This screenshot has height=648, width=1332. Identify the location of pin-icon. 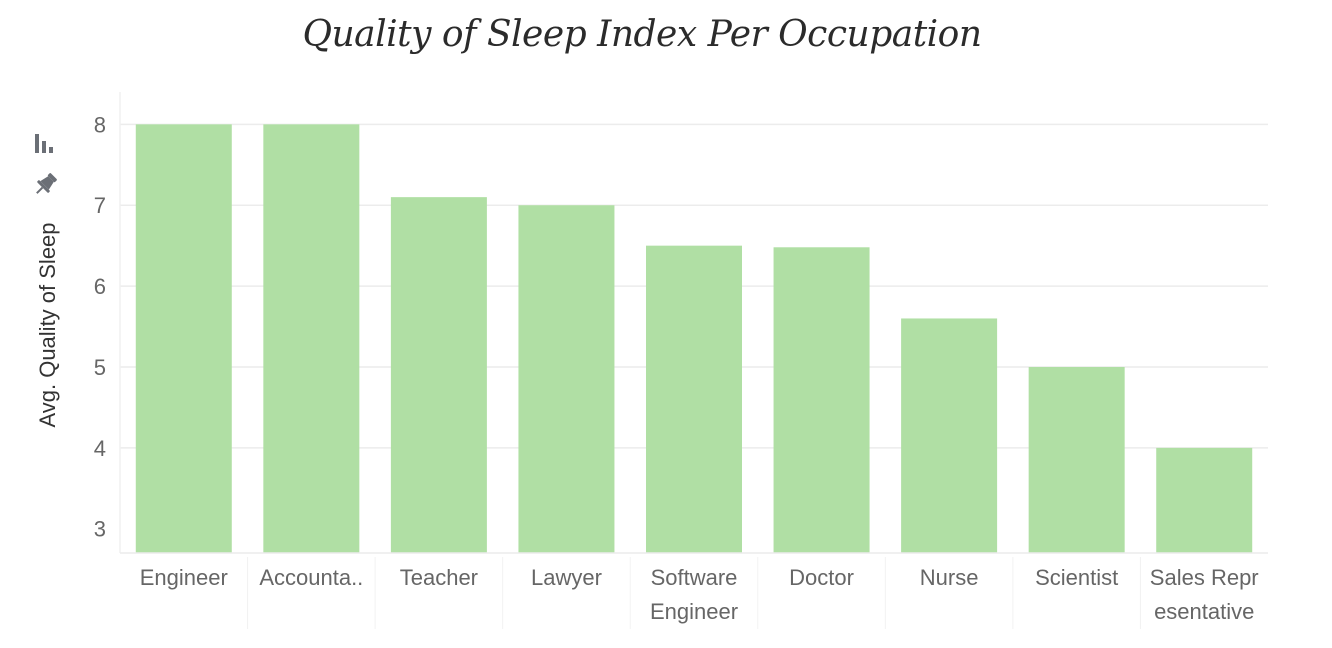
(46, 186).